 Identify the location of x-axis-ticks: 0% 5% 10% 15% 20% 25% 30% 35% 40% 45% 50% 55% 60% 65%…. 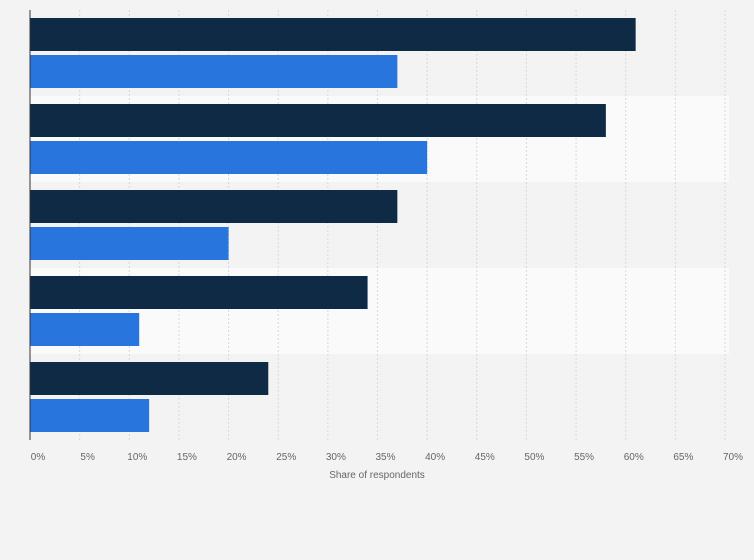
(387, 457).